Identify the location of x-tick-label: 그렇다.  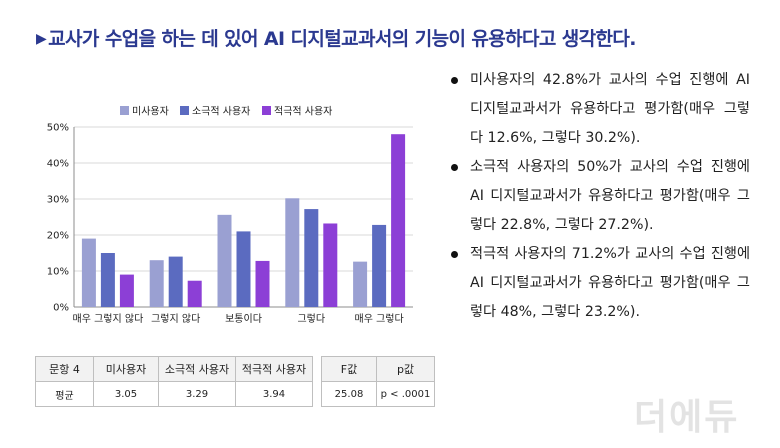
(311, 318).